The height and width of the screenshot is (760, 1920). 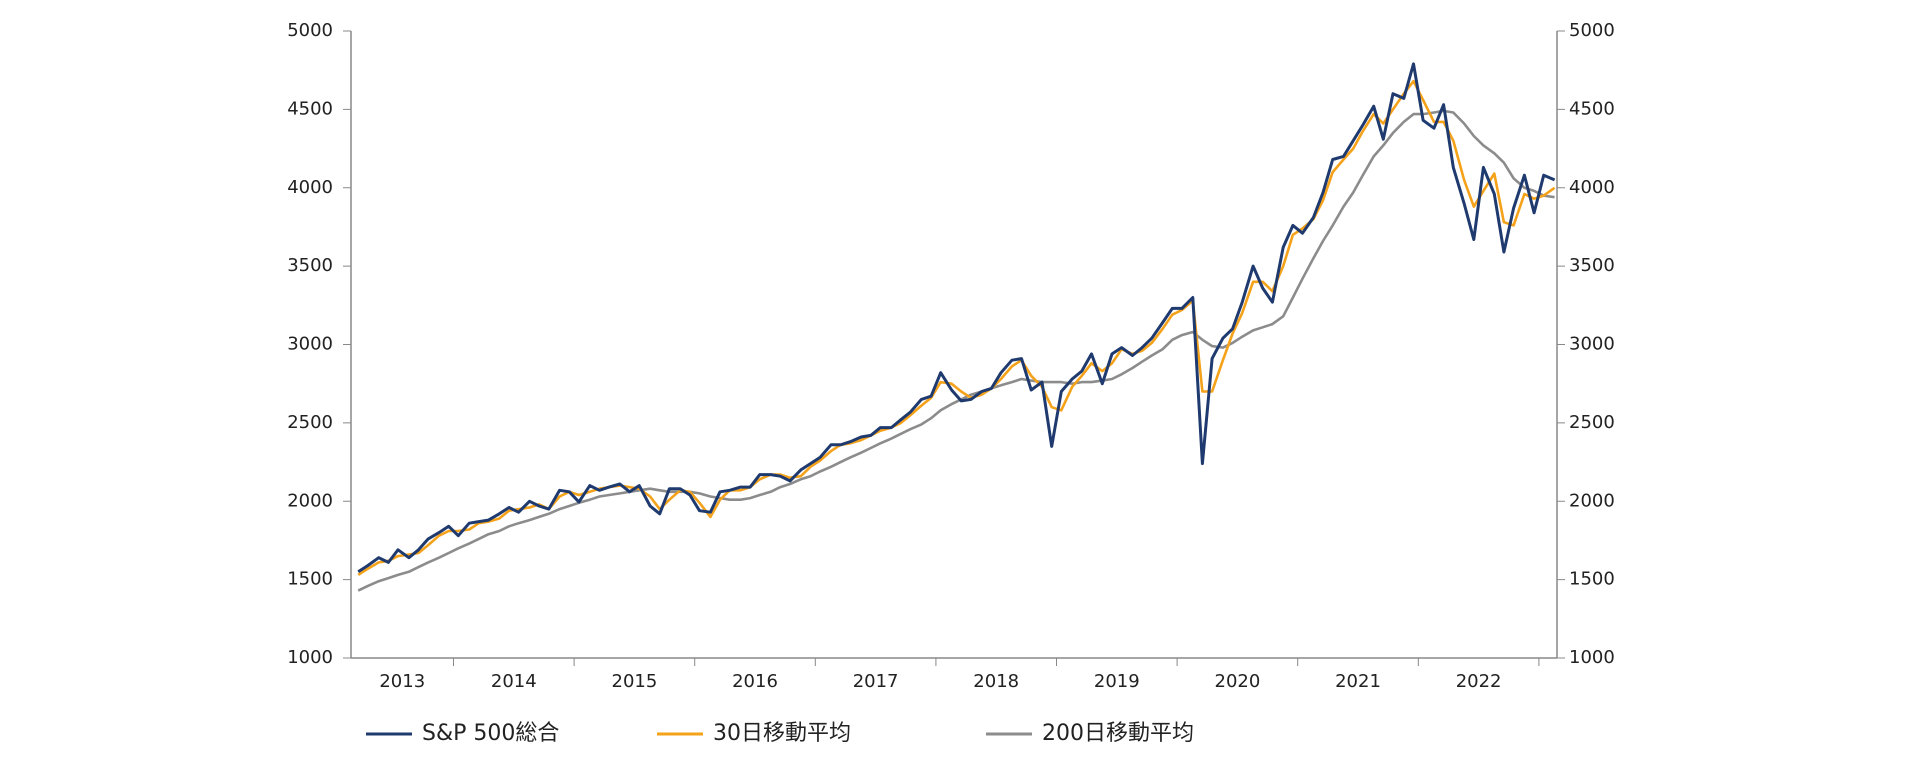 I want to click on y2-tick-label: 1000, so click(x=1592, y=657).